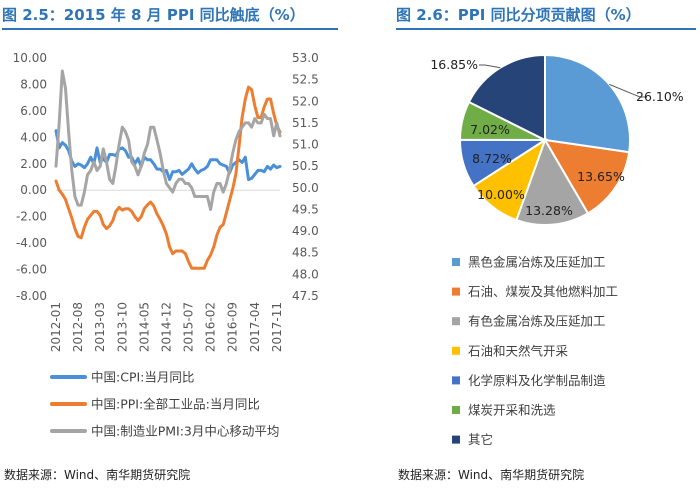  I want to click on x-tick-label: 2016-09, so click(233, 327).